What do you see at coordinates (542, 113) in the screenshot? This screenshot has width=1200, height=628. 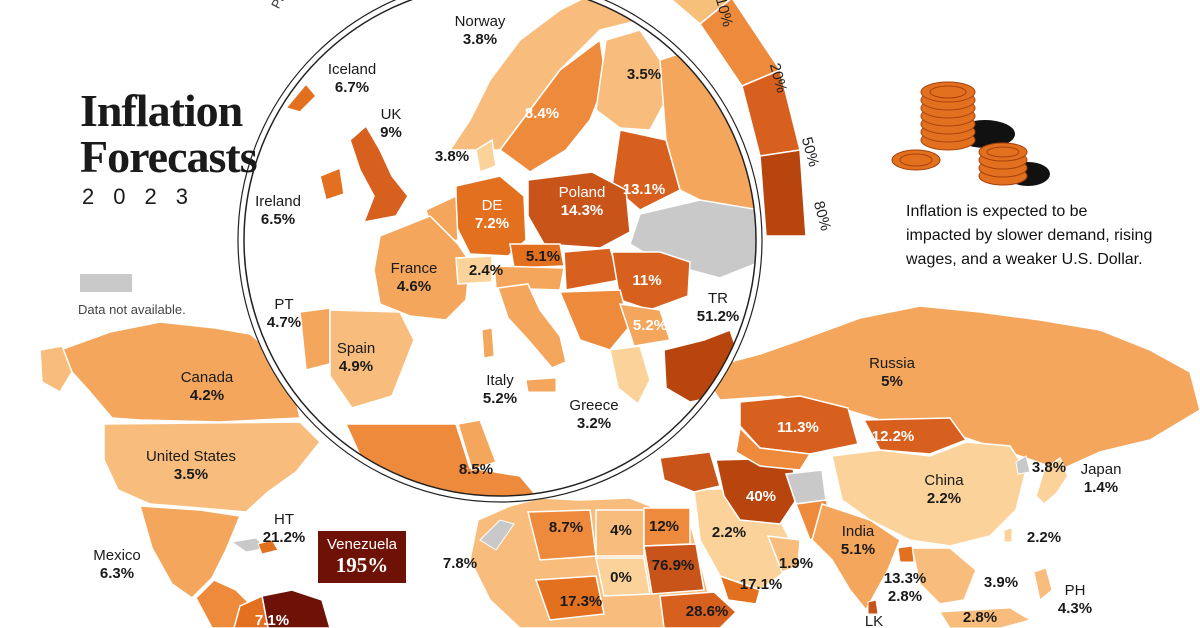 I see `label-sweden: 8.4%` at bounding box center [542, 113].